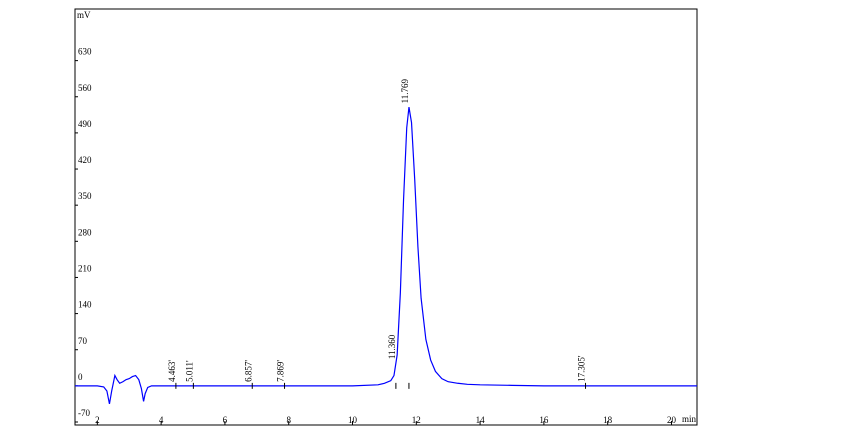 This screenshot has height=436, width=850. What do you see at coordinates (225, 420) in the screenshot?
I see `x-tick-label: 6` at bounding box center [225, 420].